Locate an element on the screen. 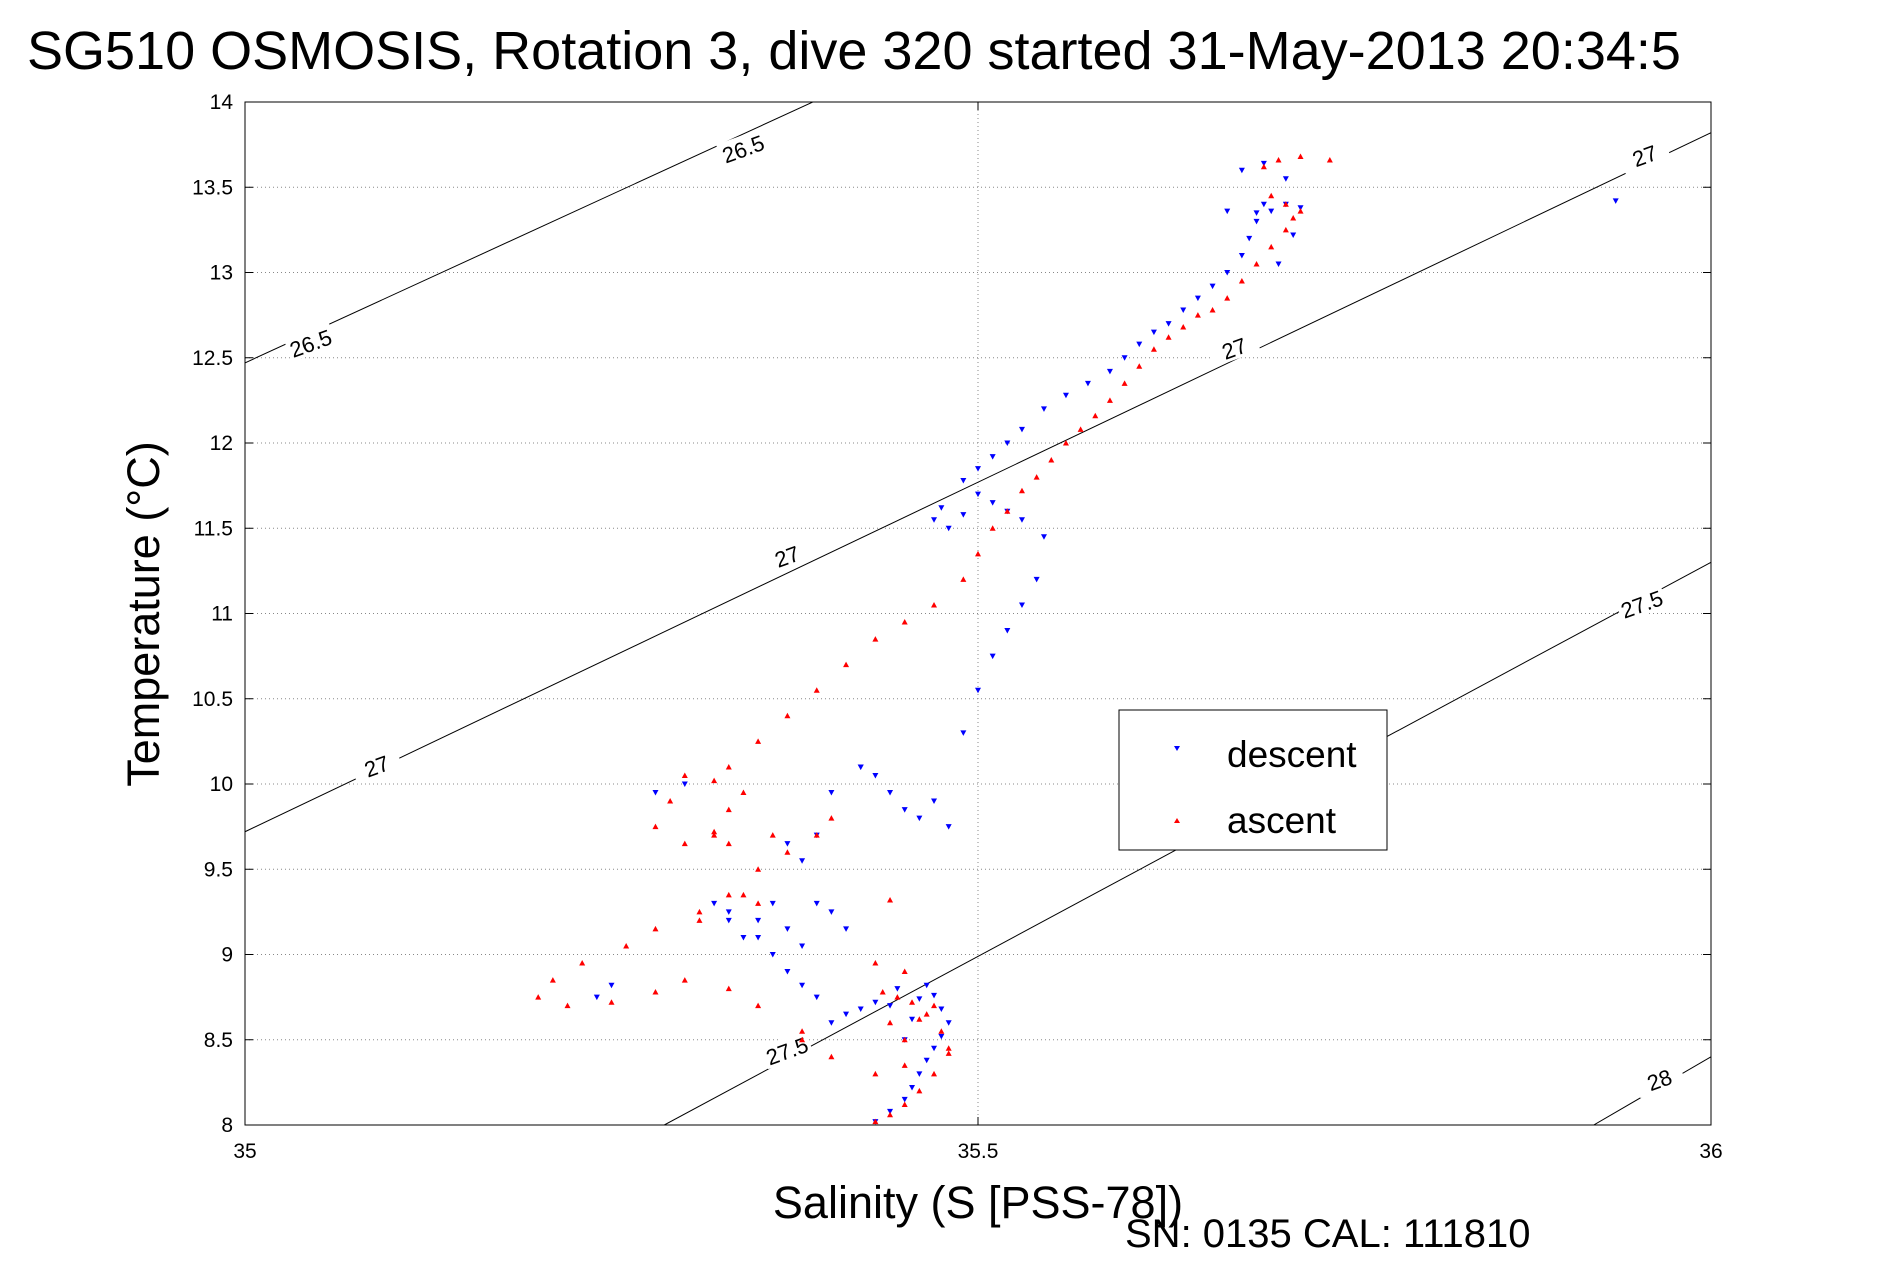 The image size is (1891, 1262). x-tick-label: 35 is located at coordinates (244, 1151).